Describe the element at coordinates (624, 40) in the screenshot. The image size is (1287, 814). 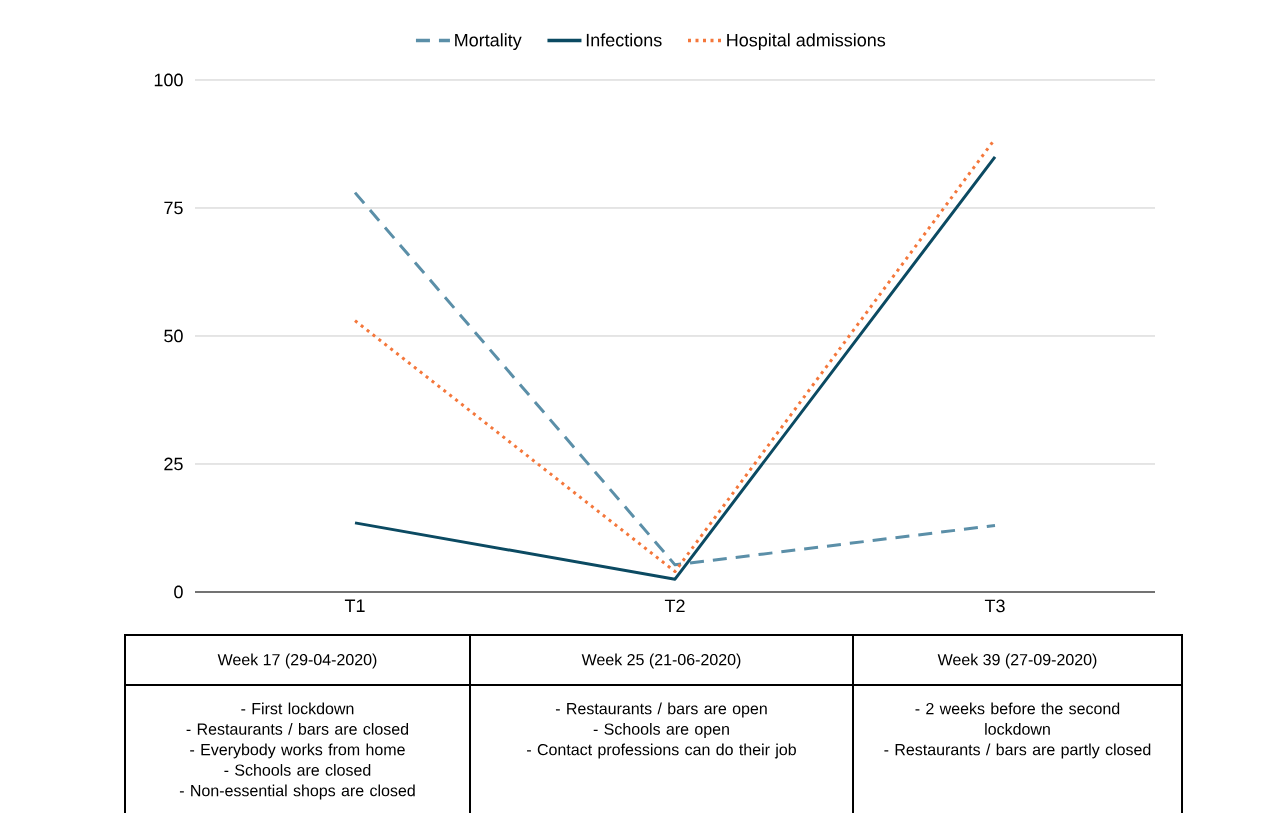
I see `legend-label: Infections` at that location.